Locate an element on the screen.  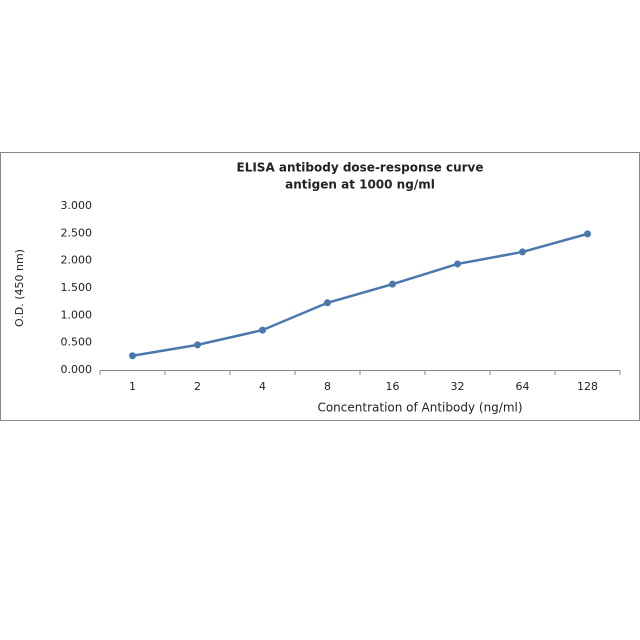
x-tick-label: 8 is located at coordinates (327, 386).